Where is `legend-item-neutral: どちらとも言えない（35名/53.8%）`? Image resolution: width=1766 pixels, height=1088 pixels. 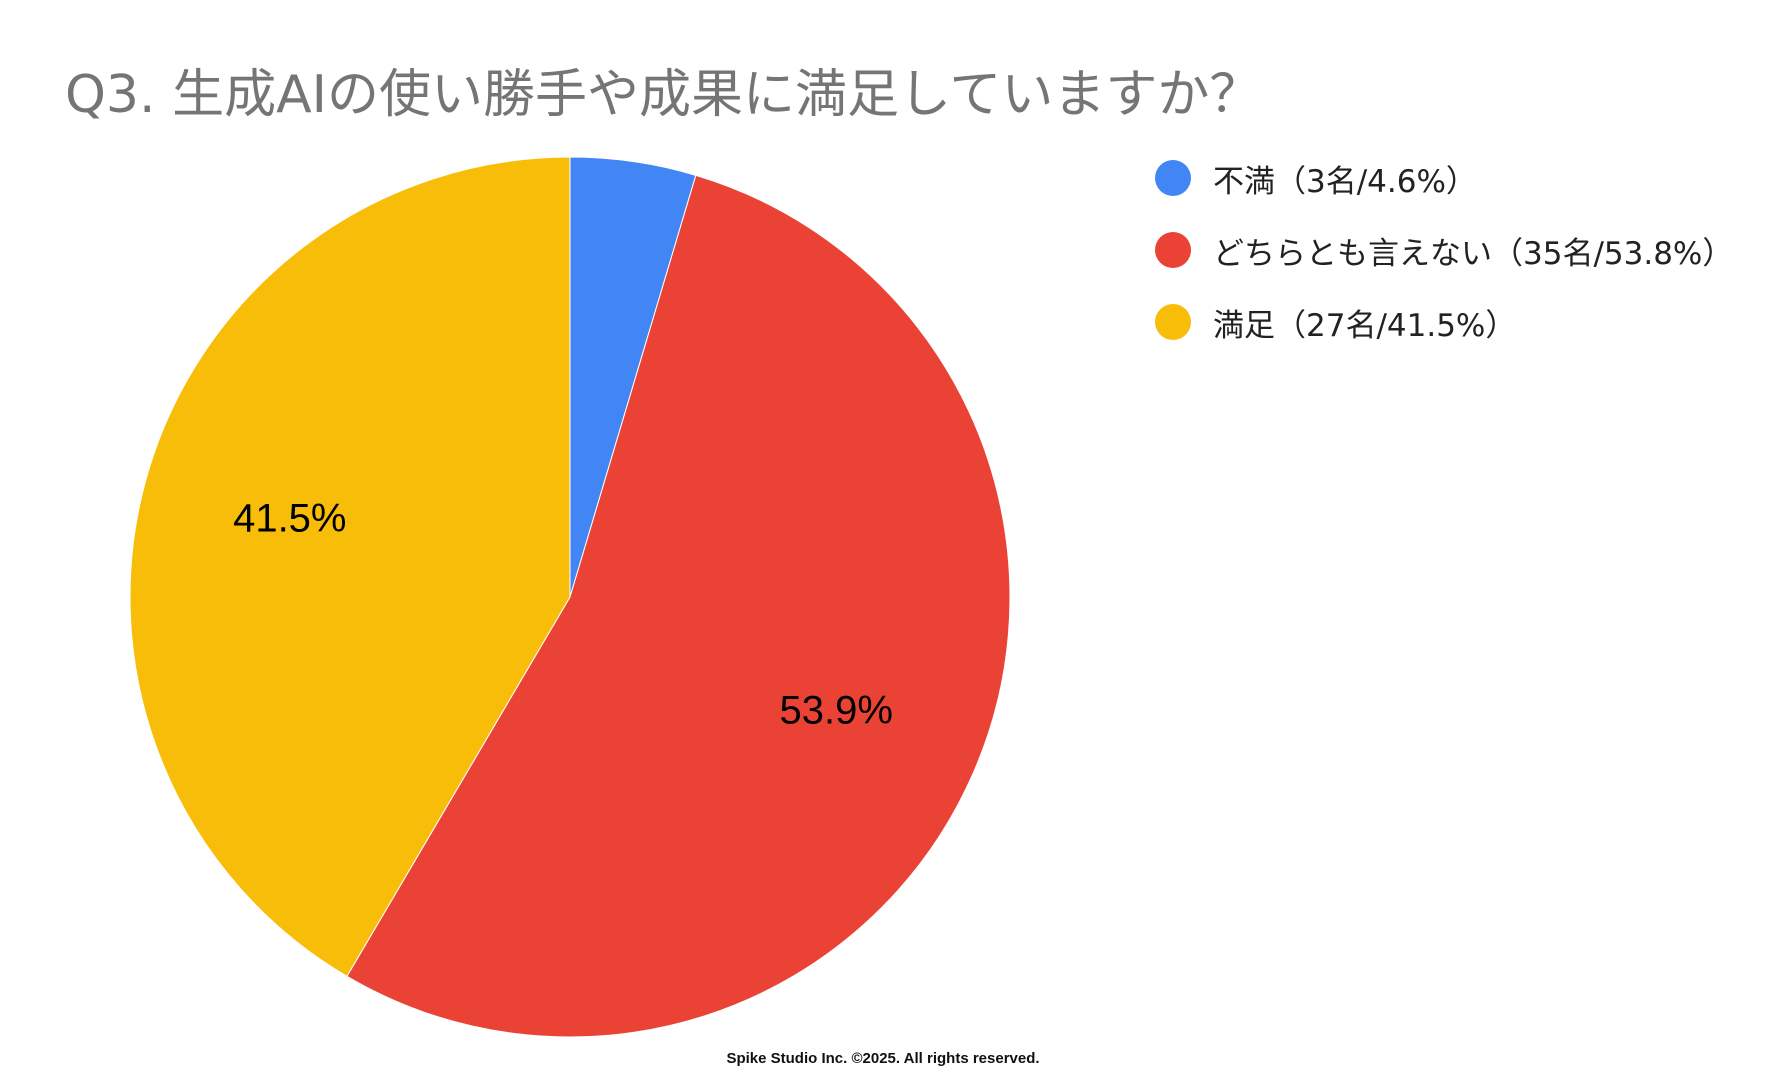 legend-item-neutral: どちらとも言えない（35名/53.8%） is located at coordinates (1444, 252).